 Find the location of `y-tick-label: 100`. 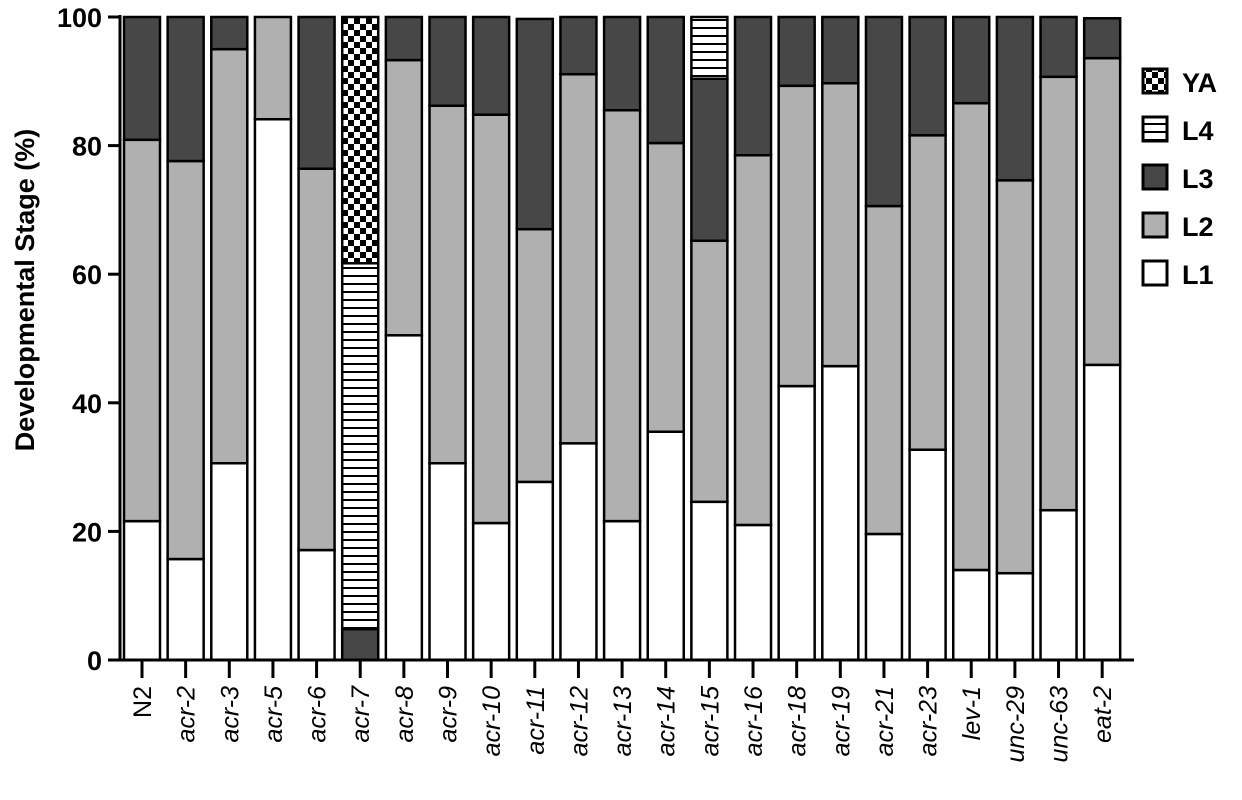

y-tick-label: 100 is located at coordinates (79, 18).